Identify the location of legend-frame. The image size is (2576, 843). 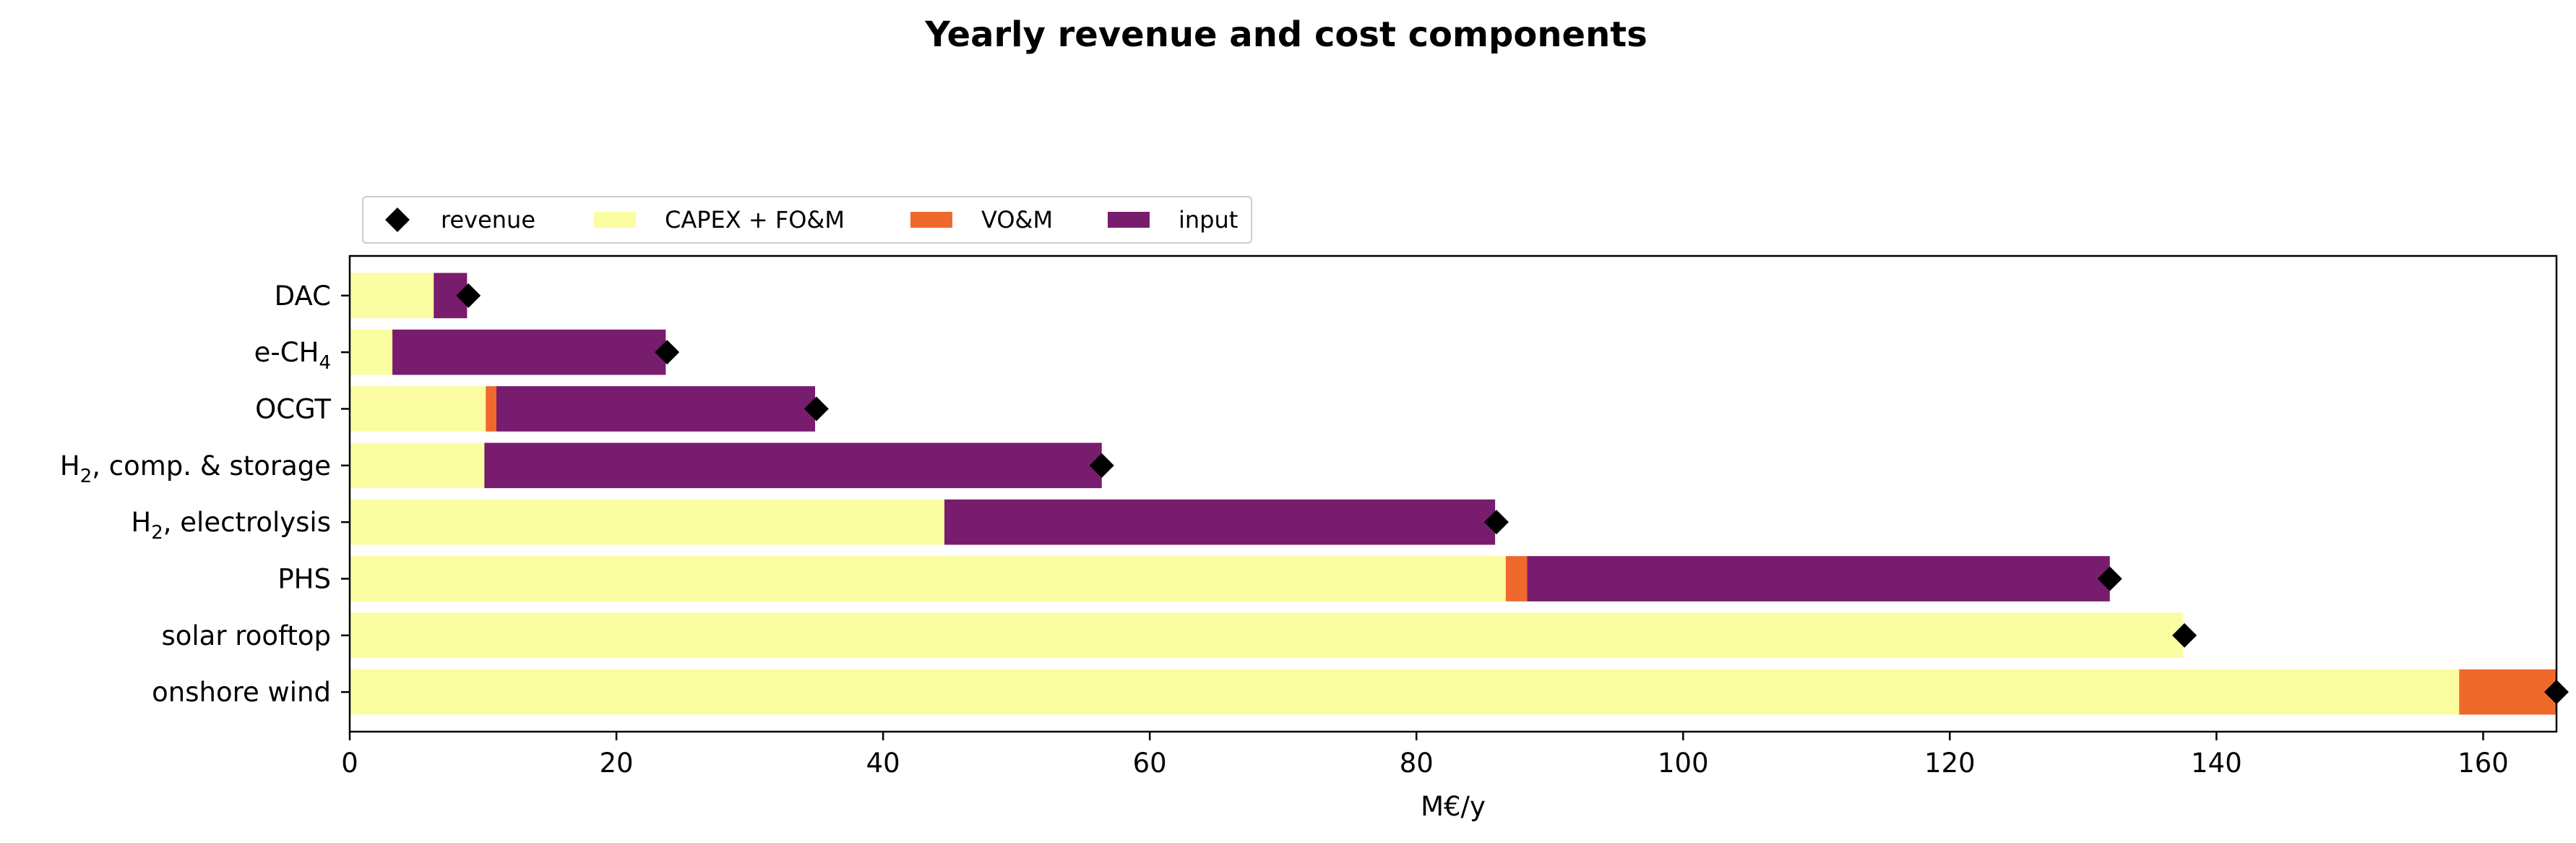
(807, 220).